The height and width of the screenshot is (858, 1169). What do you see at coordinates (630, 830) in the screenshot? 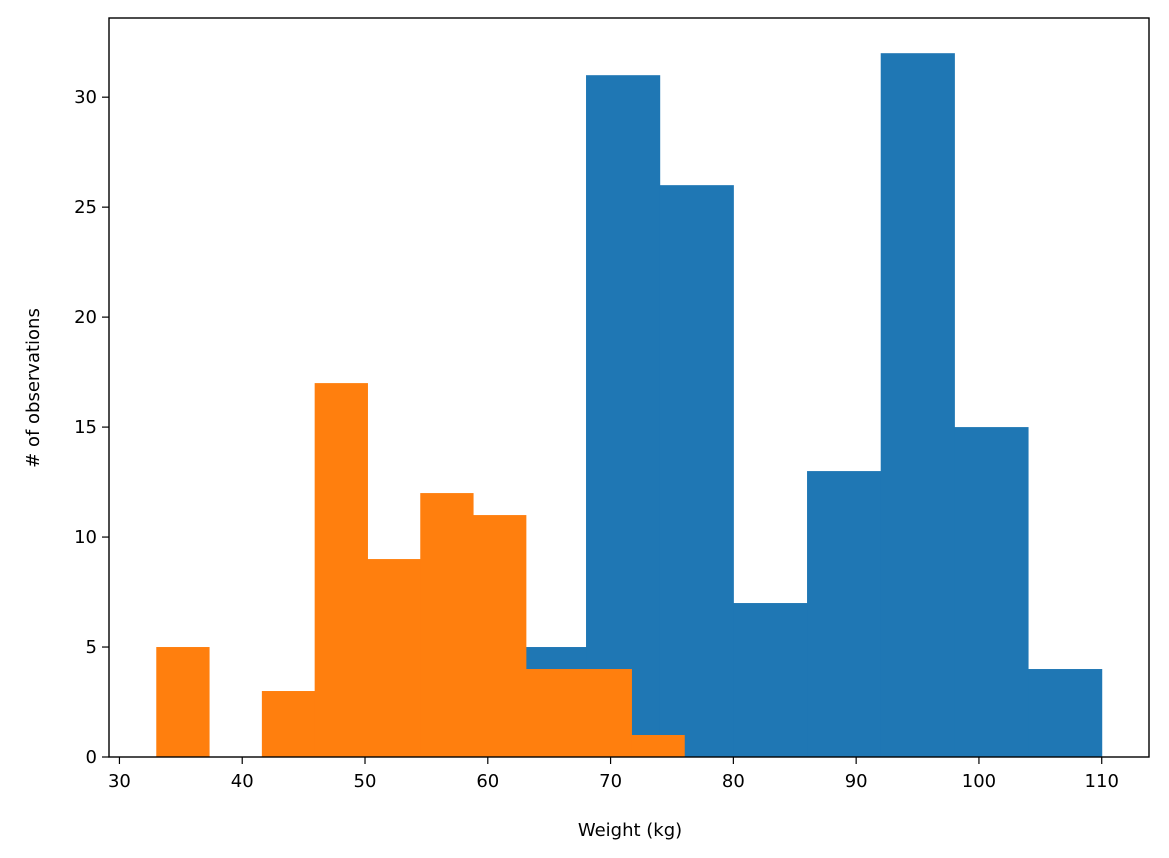
I see `x-axis-label: Weight (kg)` at bounding box center [630, 830].